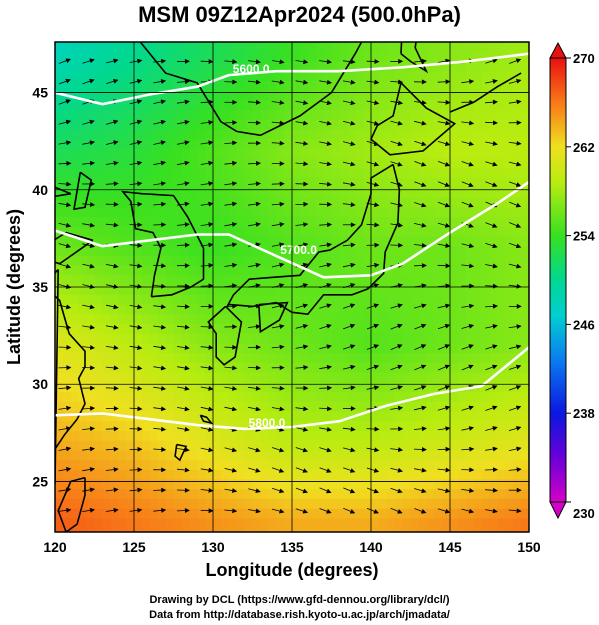 The height and width of the screenshot is (625, 599). I want to click on x-tick-label: 130, so click(213, 547).